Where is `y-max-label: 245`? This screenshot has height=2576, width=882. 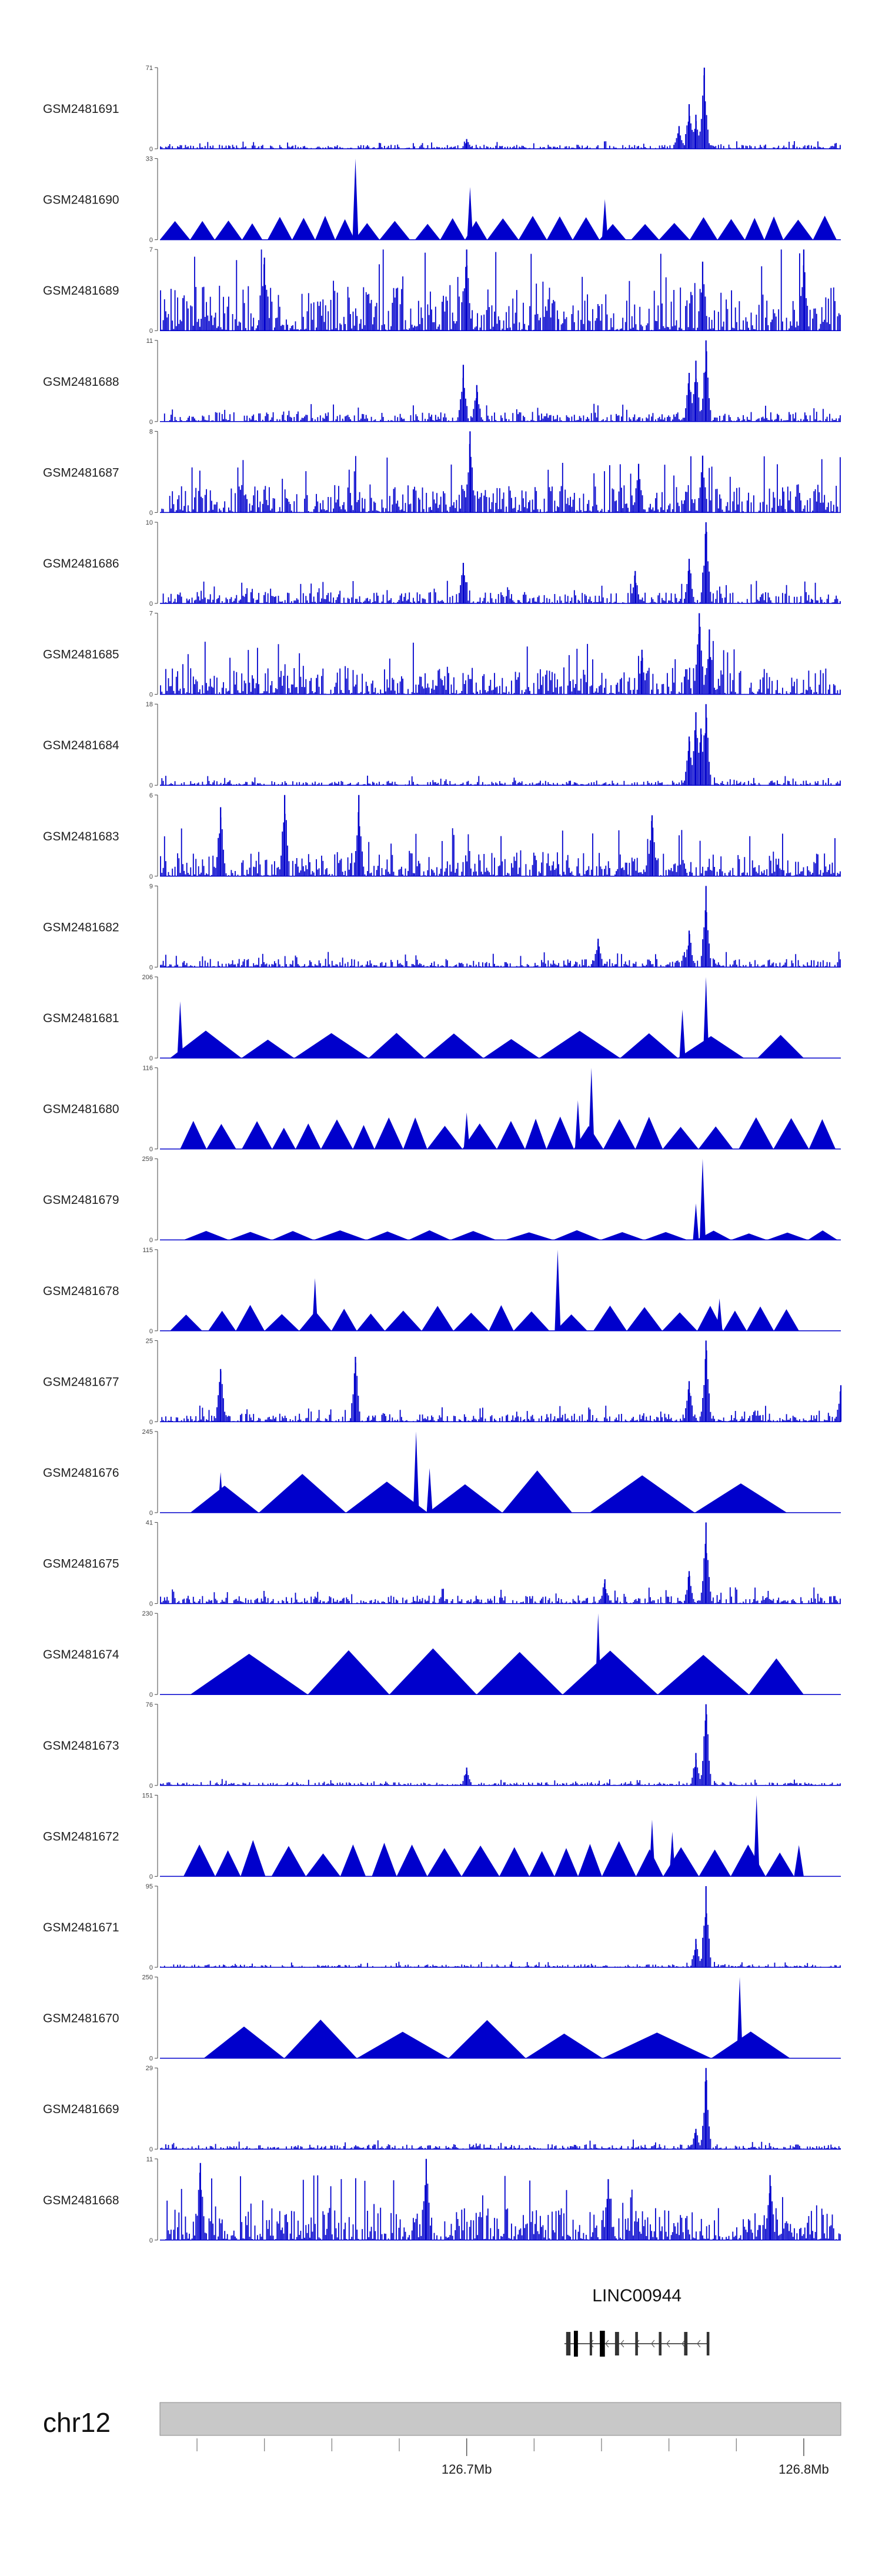 y-max-label: 245 is located at coordinates (147, 1432).